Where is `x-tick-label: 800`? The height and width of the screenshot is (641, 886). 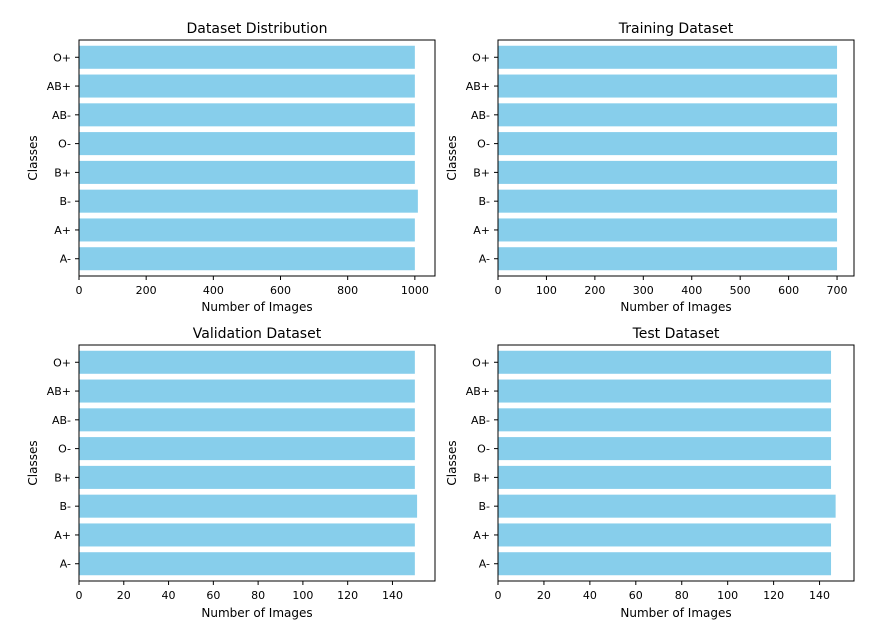 x-tick-label: 800 is located at coordinates (347, 290).